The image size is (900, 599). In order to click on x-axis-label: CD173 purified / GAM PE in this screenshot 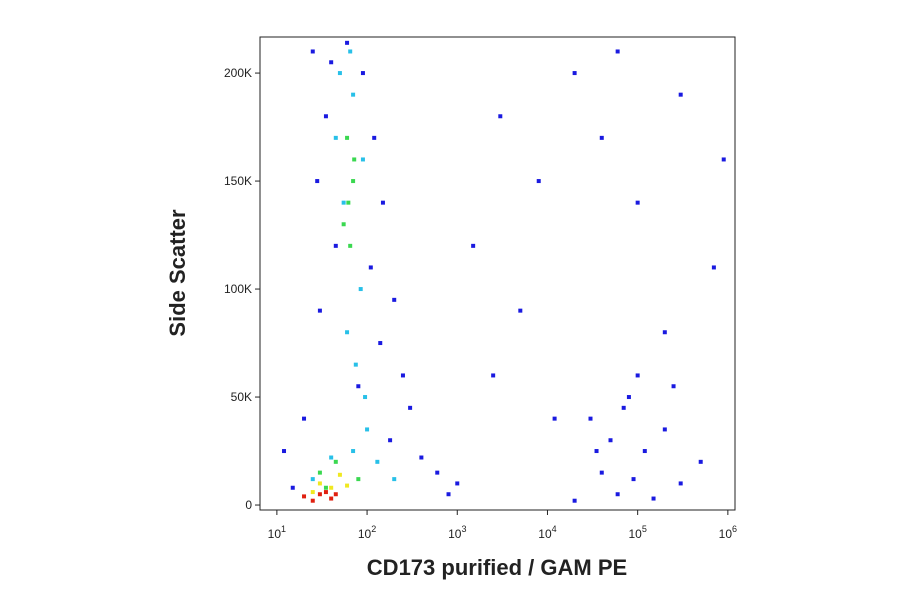, I will do `click(497, 567)`.